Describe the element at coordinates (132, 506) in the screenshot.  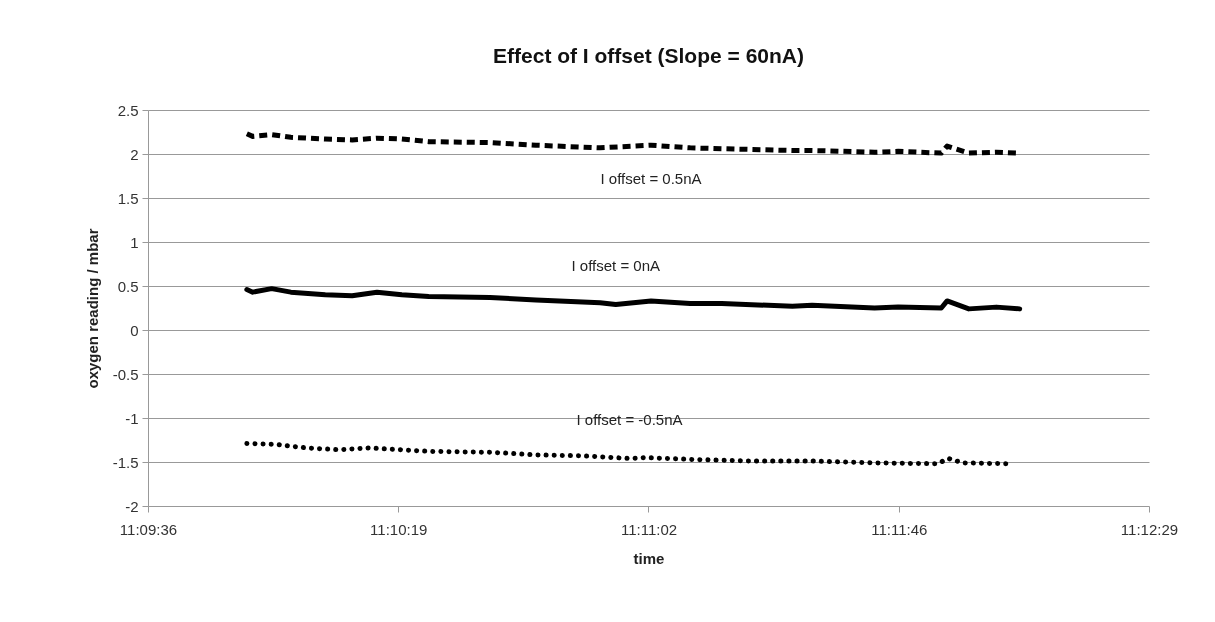
I see `y-tick-label: -2` at that location.